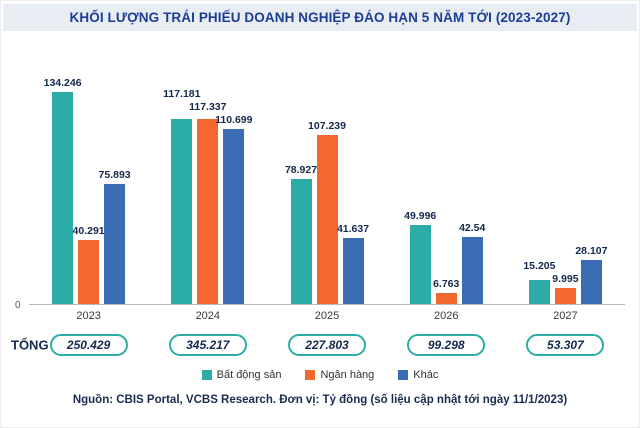  I want to click on bar-group-2025: 78.927 107.239 41.637, so click(326, 173).